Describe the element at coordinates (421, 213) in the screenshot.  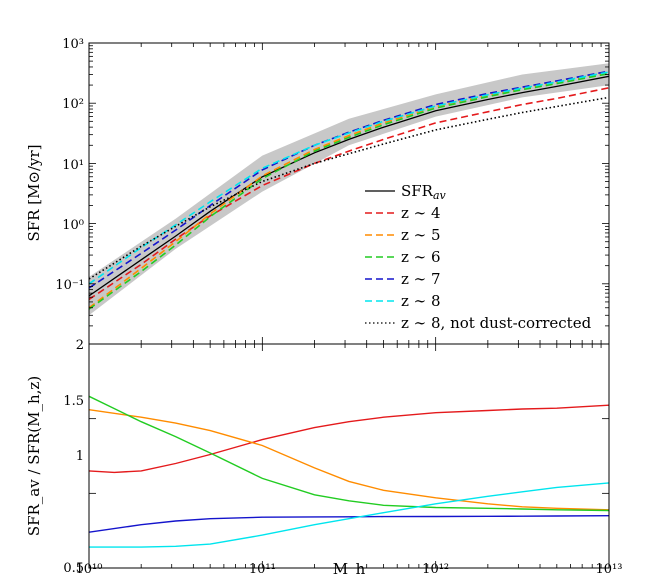
I see `legend-label-z4: z ∼ 4` at that location.